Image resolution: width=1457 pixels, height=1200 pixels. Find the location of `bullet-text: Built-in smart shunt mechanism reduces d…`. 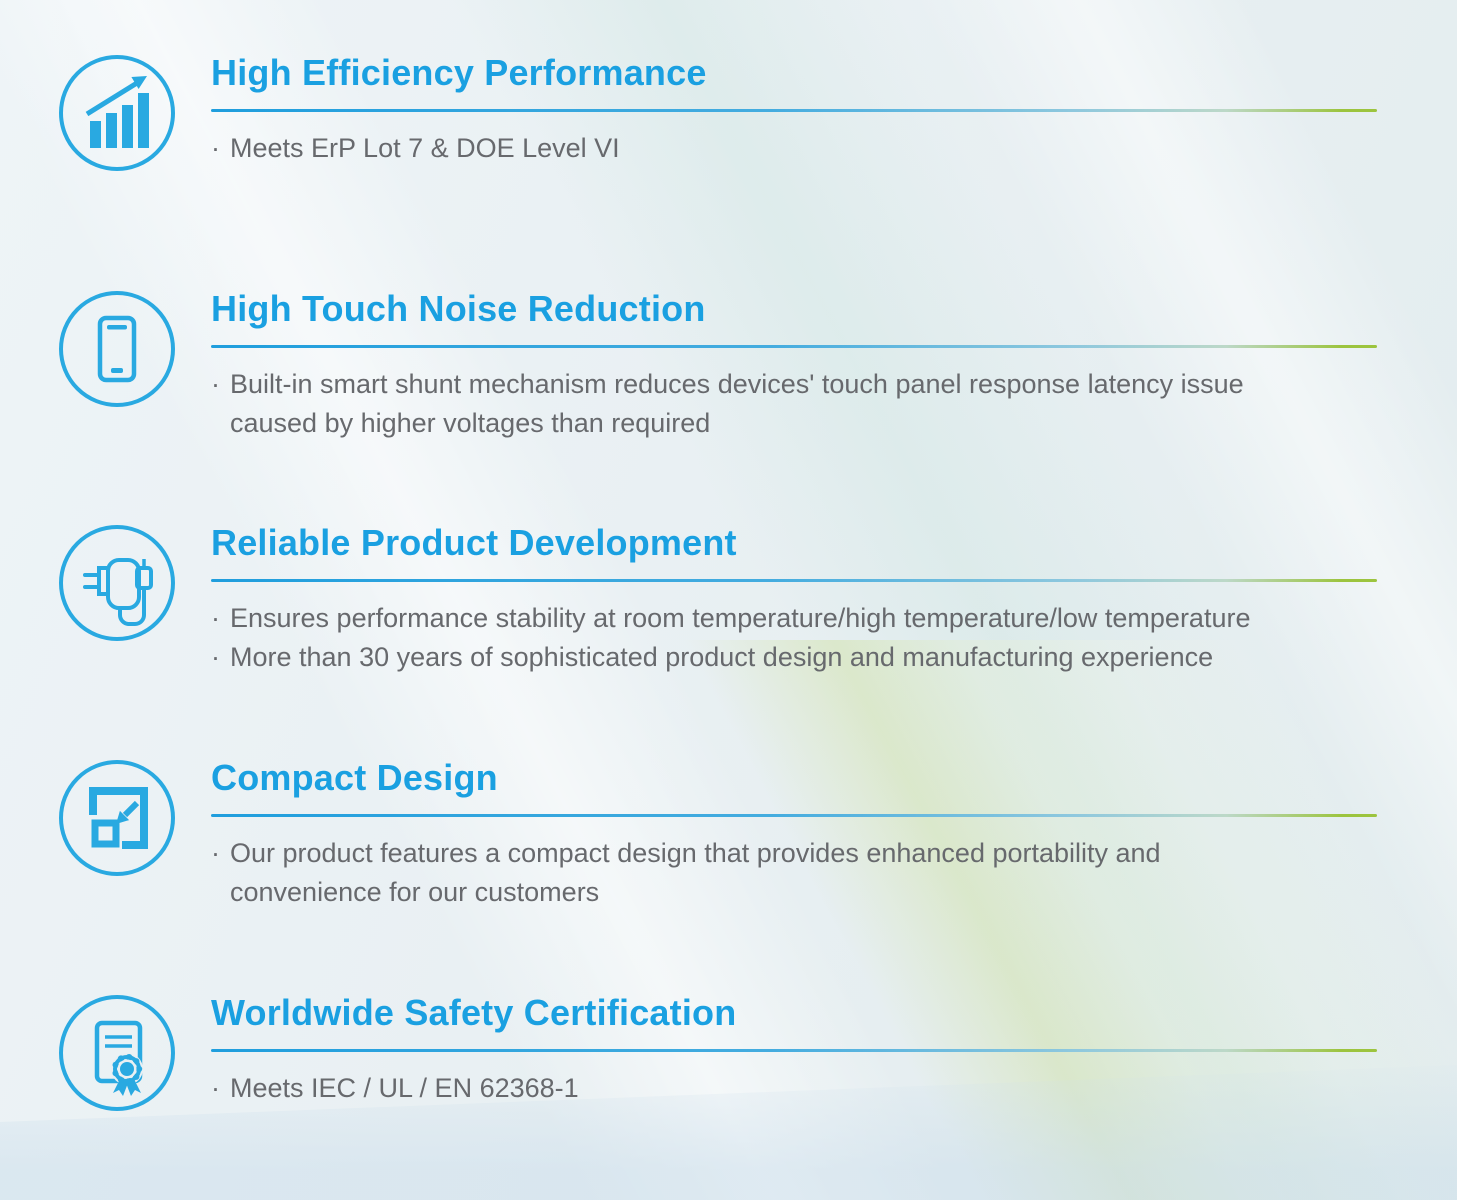

bullet-text: Built-in smart shunt mechanism reduces d… is located at coordinates (737, 384).